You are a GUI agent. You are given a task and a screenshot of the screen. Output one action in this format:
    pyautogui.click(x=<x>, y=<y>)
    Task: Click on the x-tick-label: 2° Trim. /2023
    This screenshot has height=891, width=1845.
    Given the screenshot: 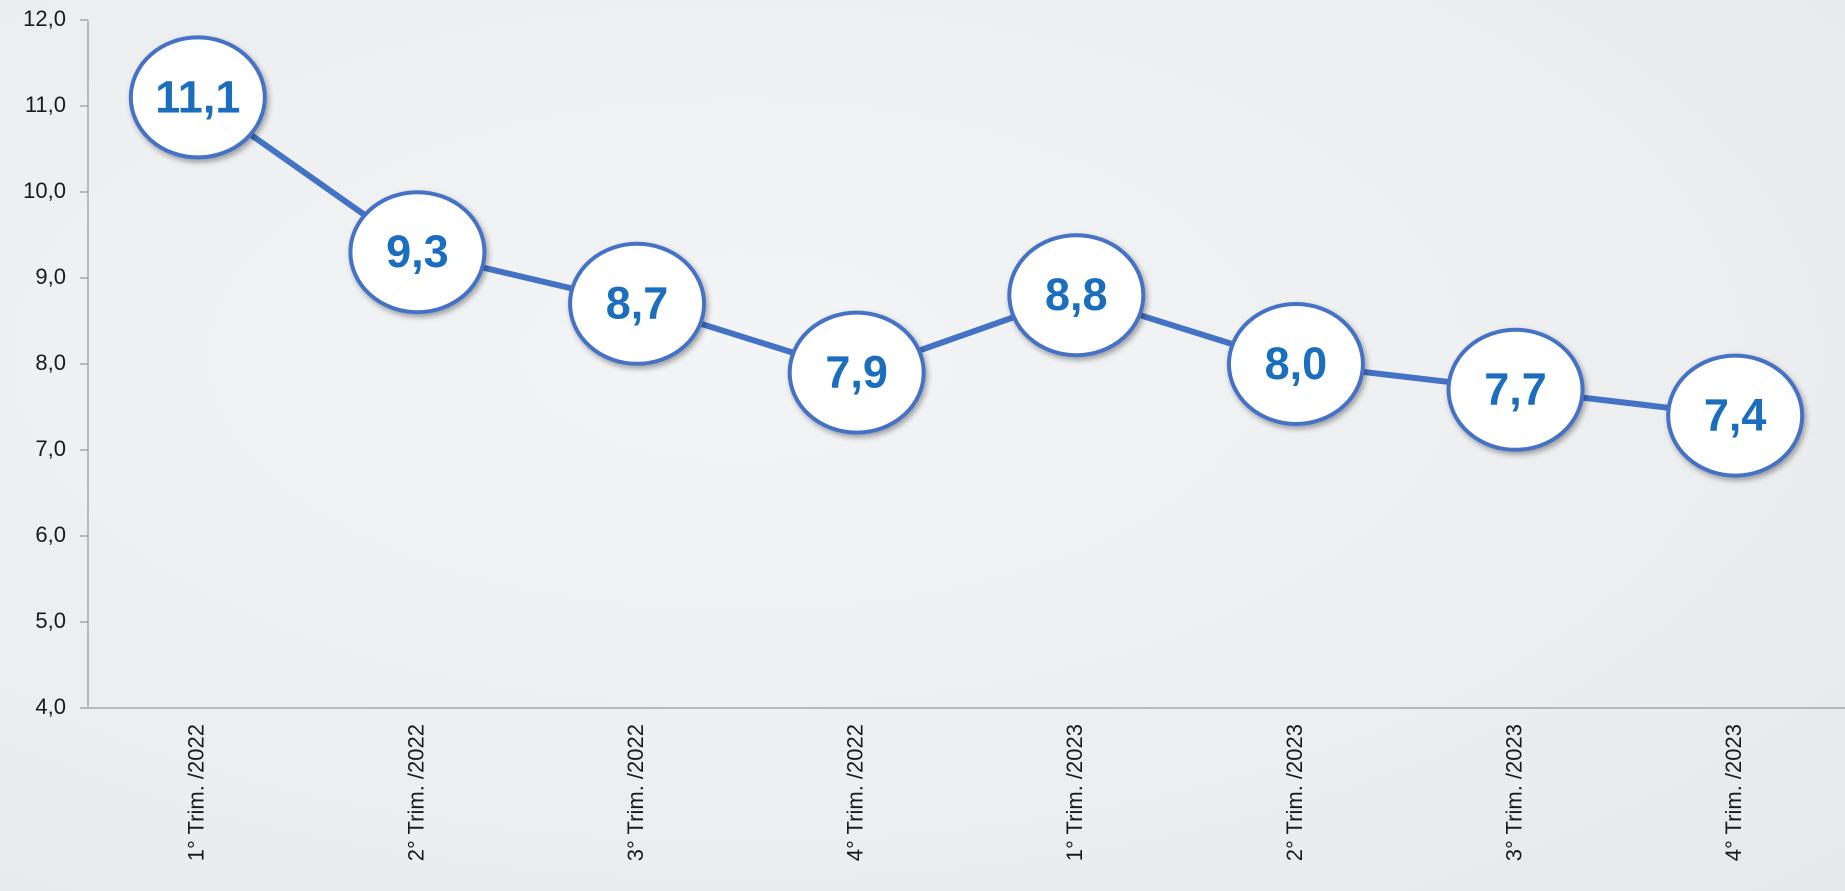 What is the action you would take?
    pyautogui.click(x=1294, y=792)
    